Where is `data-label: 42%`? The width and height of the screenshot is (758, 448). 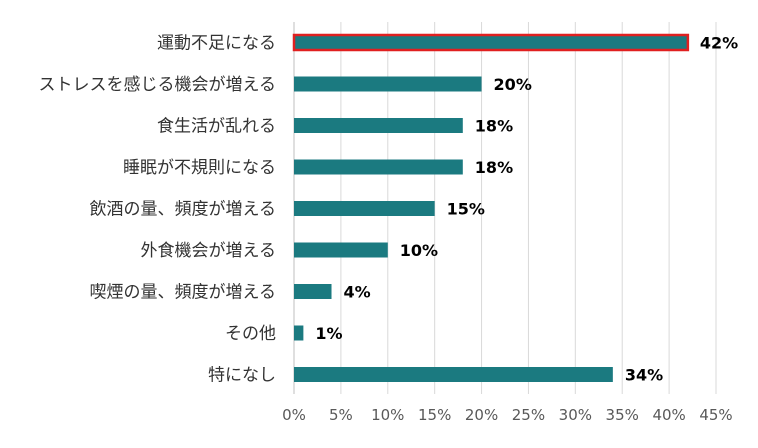 data-label: 42% is located at coordinates (719, 43).